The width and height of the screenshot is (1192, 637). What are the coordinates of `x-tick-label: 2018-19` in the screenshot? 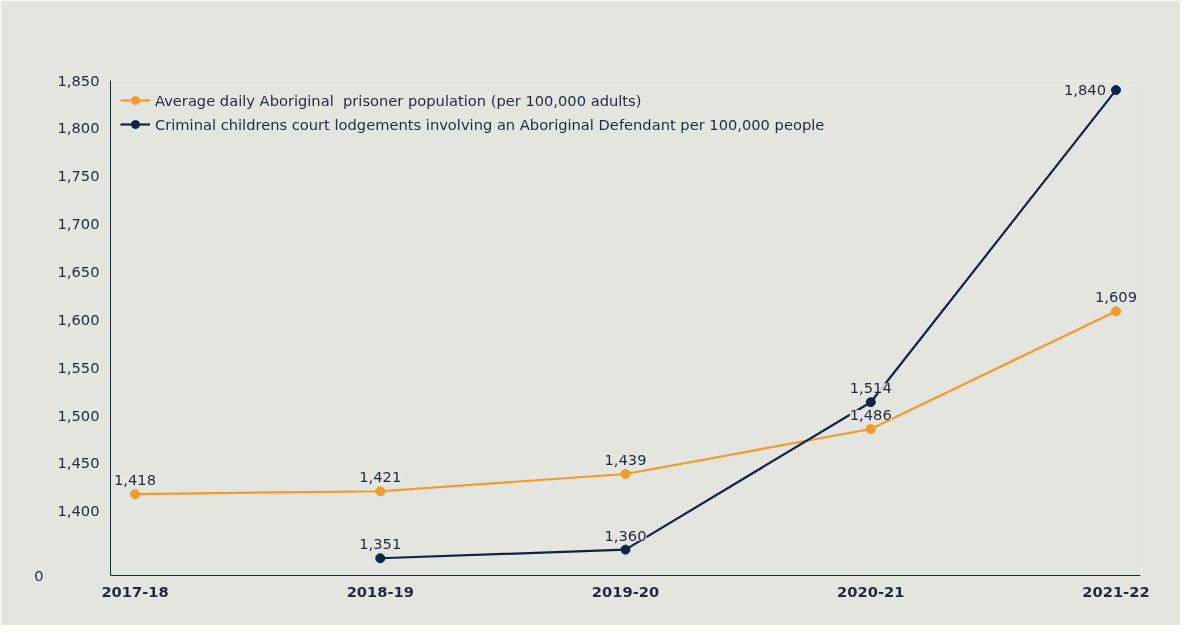 It's located at (380, 591).